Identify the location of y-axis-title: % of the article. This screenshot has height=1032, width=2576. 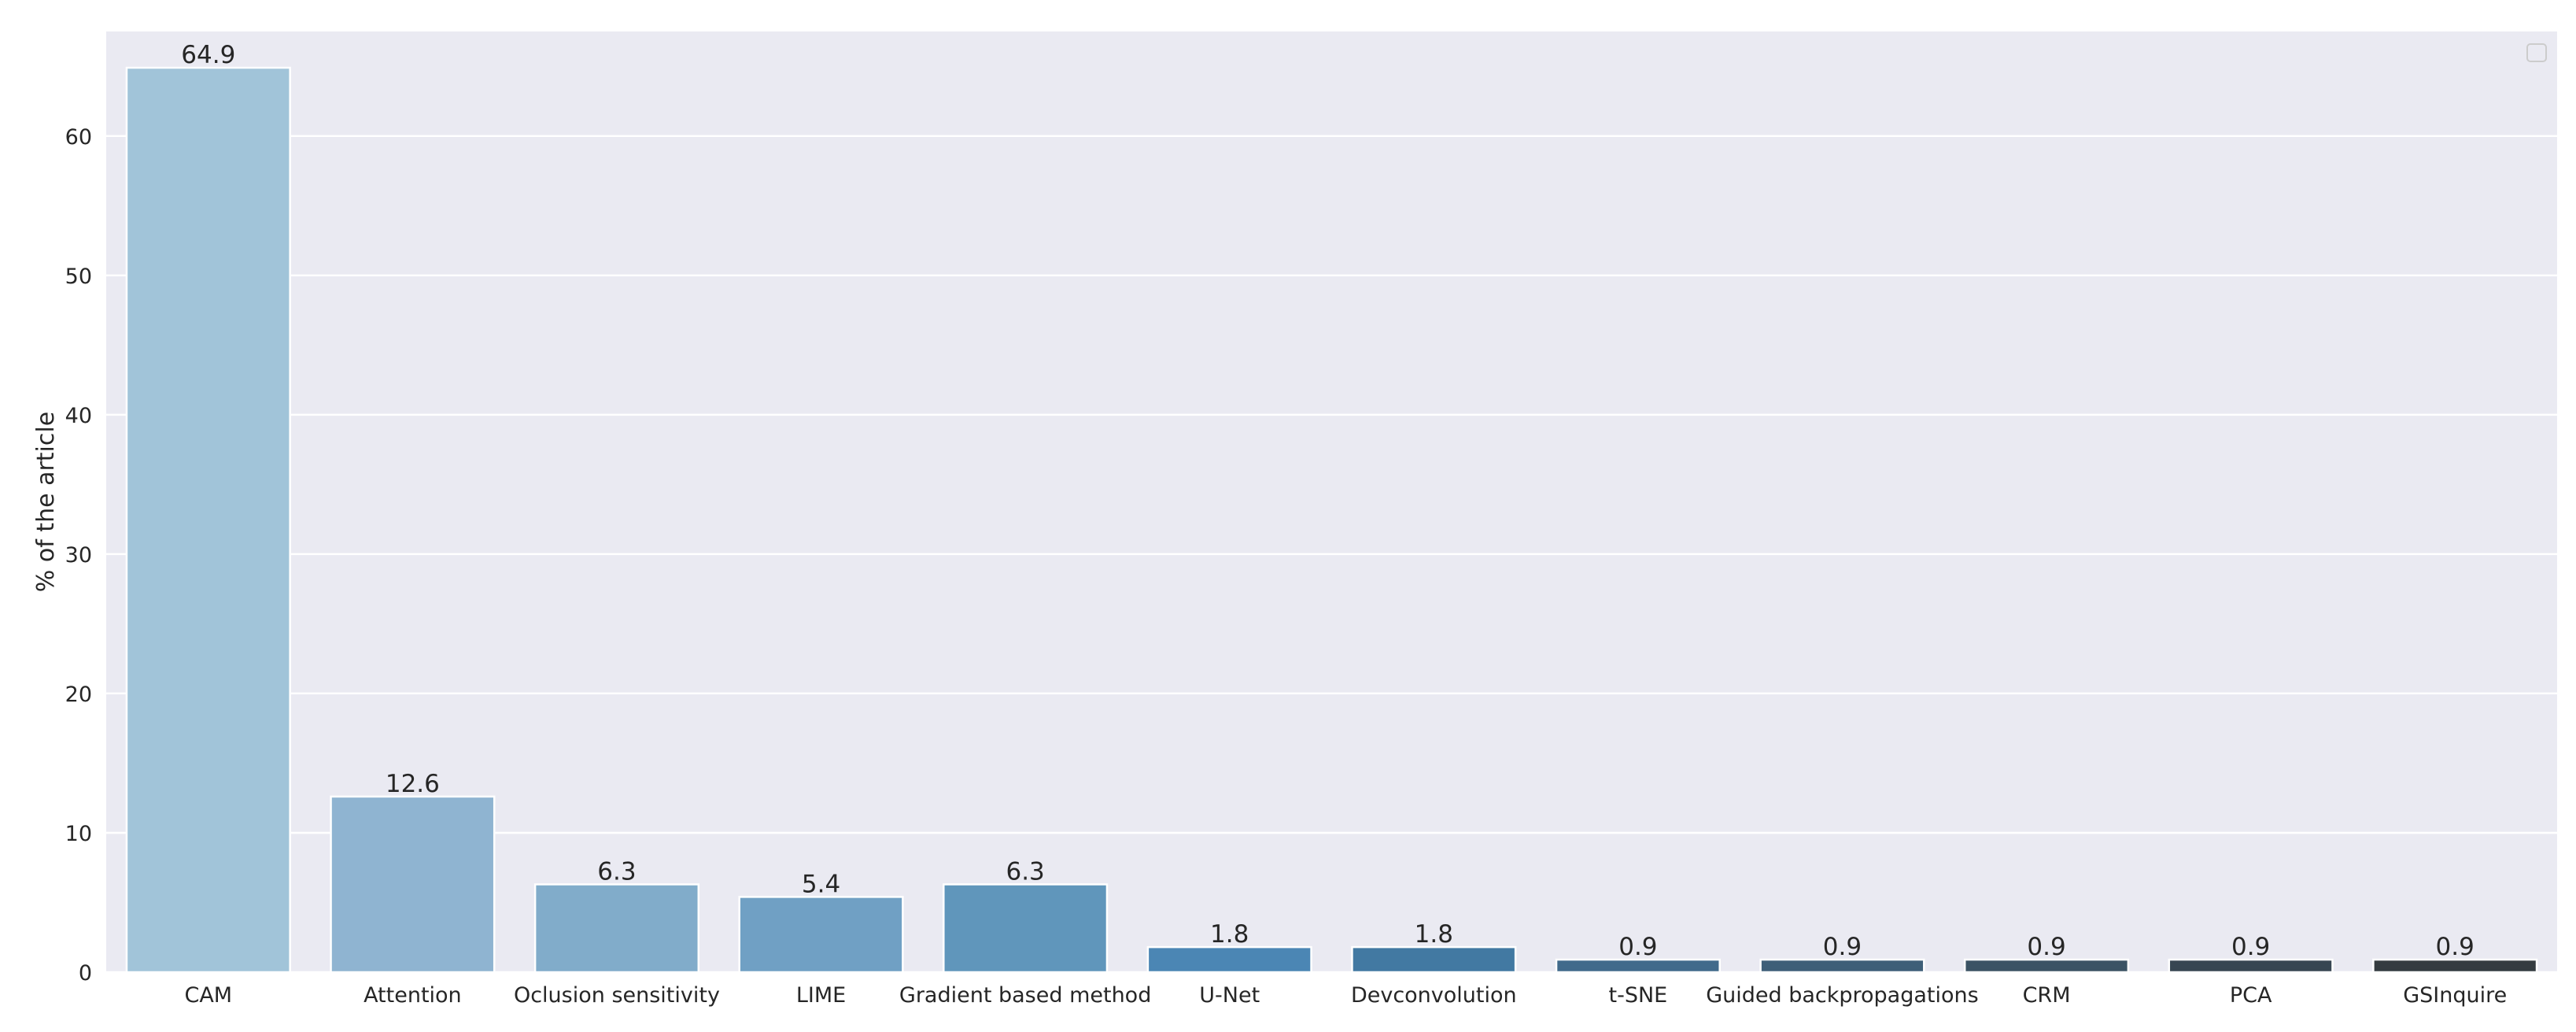
(46, 502).